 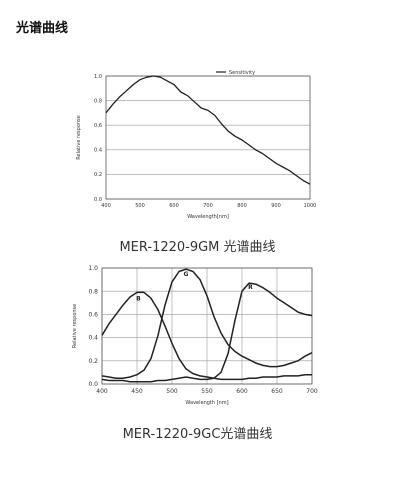 What do you see at coordinates (186, 274) in the screenshot?
I see `series-label-g: G` at bounding box center [186, 274].